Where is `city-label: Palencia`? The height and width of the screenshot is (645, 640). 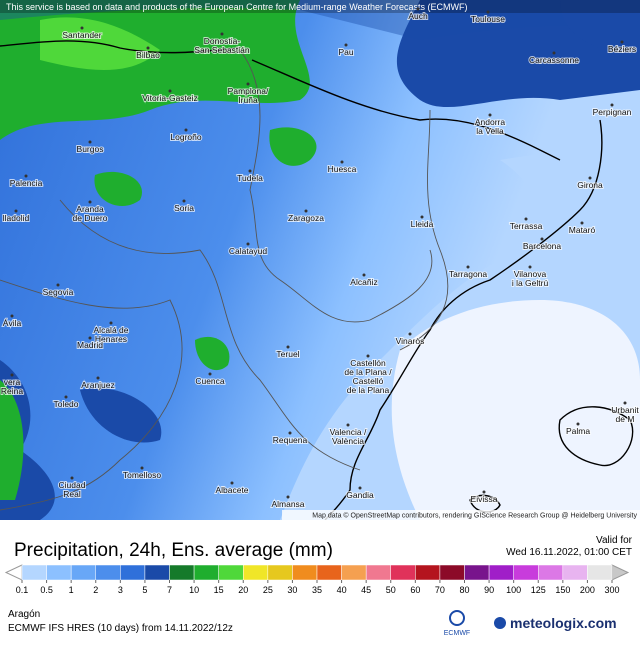 city-label: Palencia is located at coordinates (26, 183).